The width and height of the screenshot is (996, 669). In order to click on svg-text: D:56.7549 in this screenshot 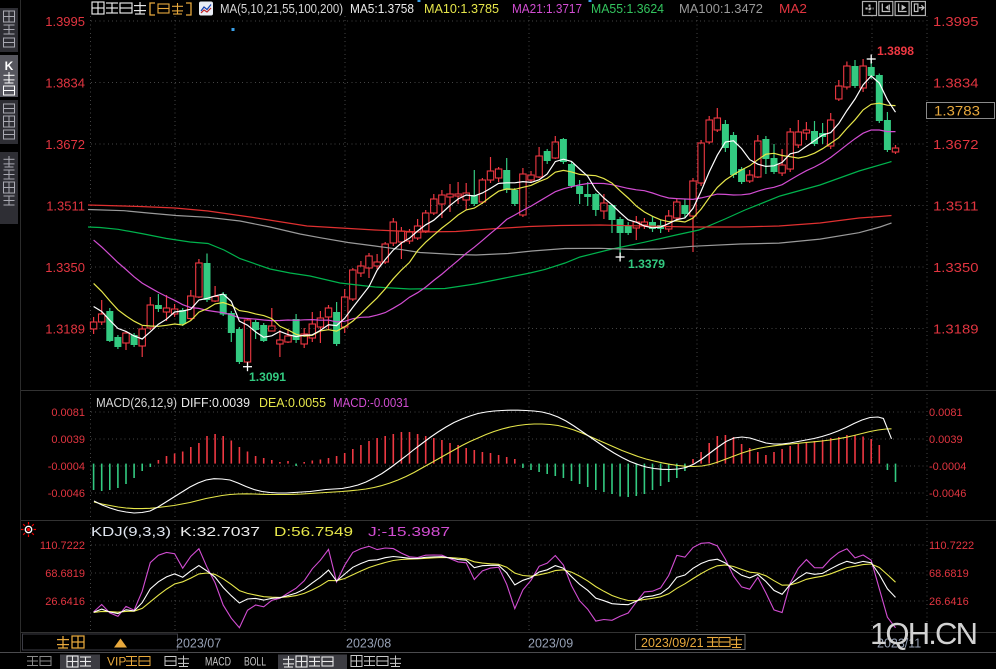, I will do `click(313, 531)`.